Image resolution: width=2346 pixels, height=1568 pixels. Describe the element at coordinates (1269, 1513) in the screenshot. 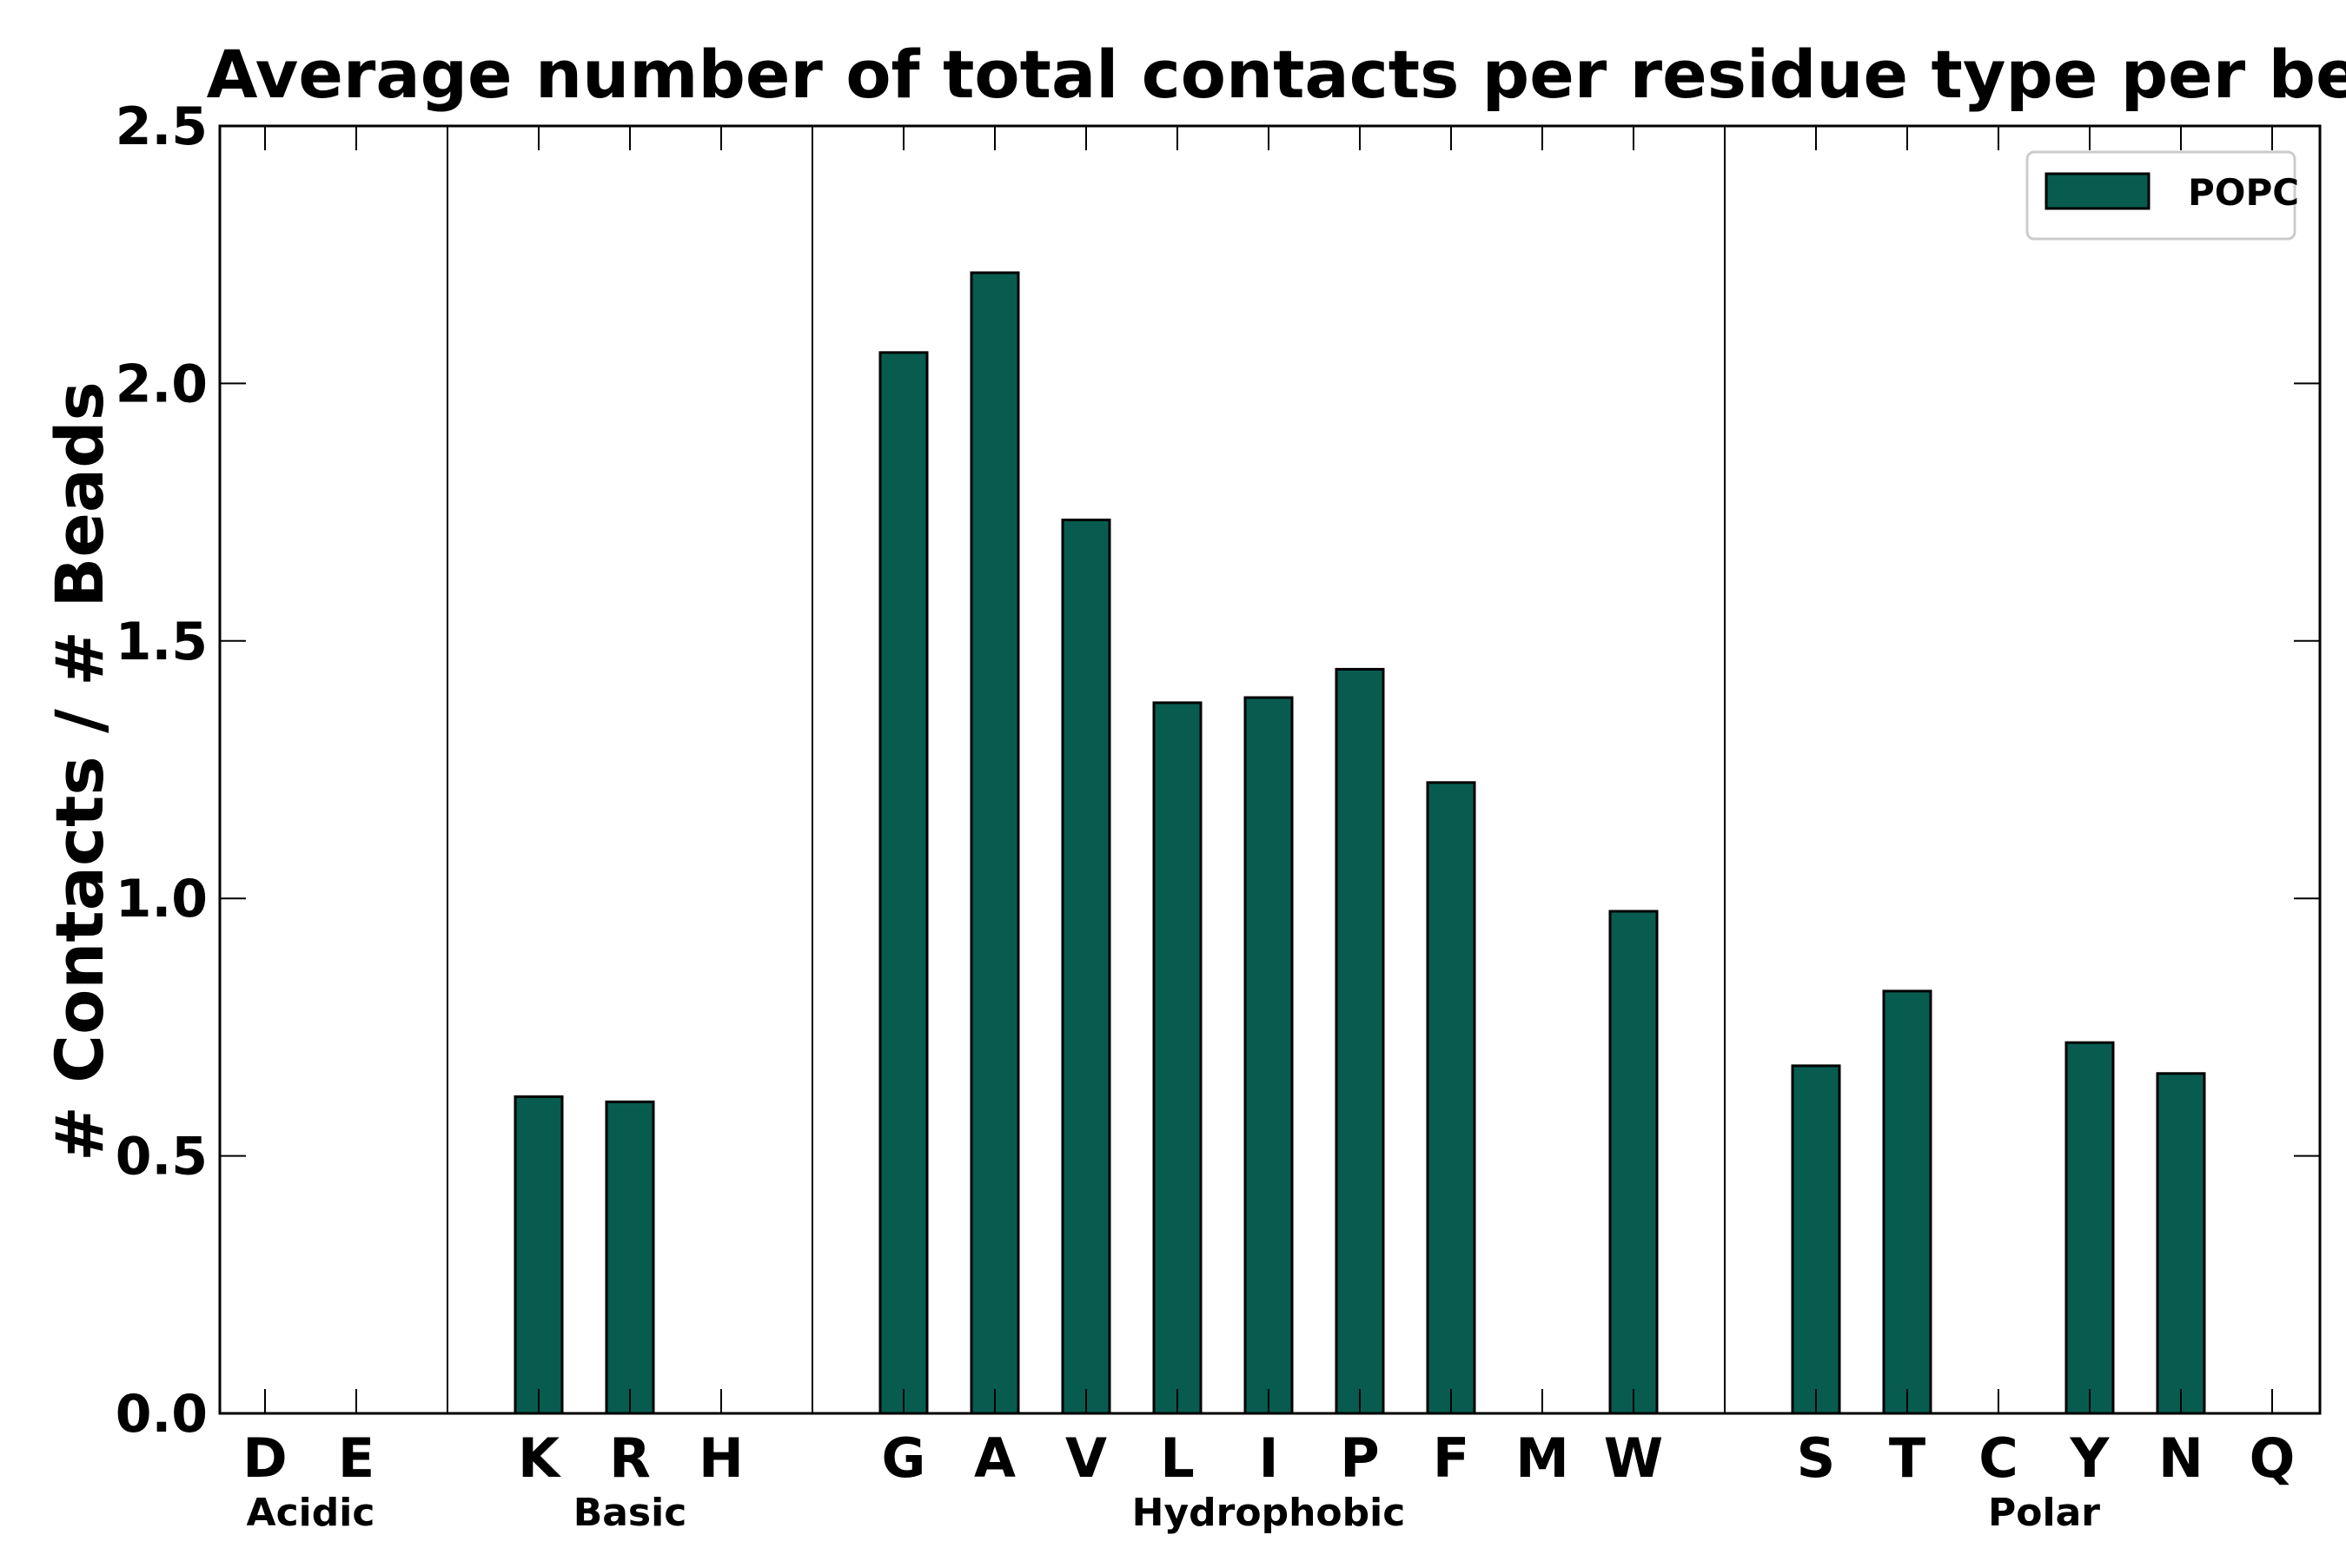

I see `group-label-hydrophobic: Hydrophobic` at that location.